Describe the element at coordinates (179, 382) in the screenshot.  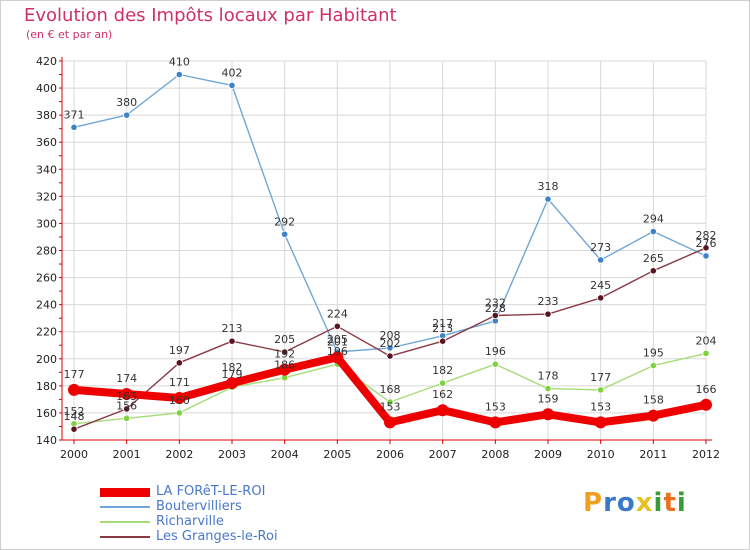
I see `data-label: 171` at that location.